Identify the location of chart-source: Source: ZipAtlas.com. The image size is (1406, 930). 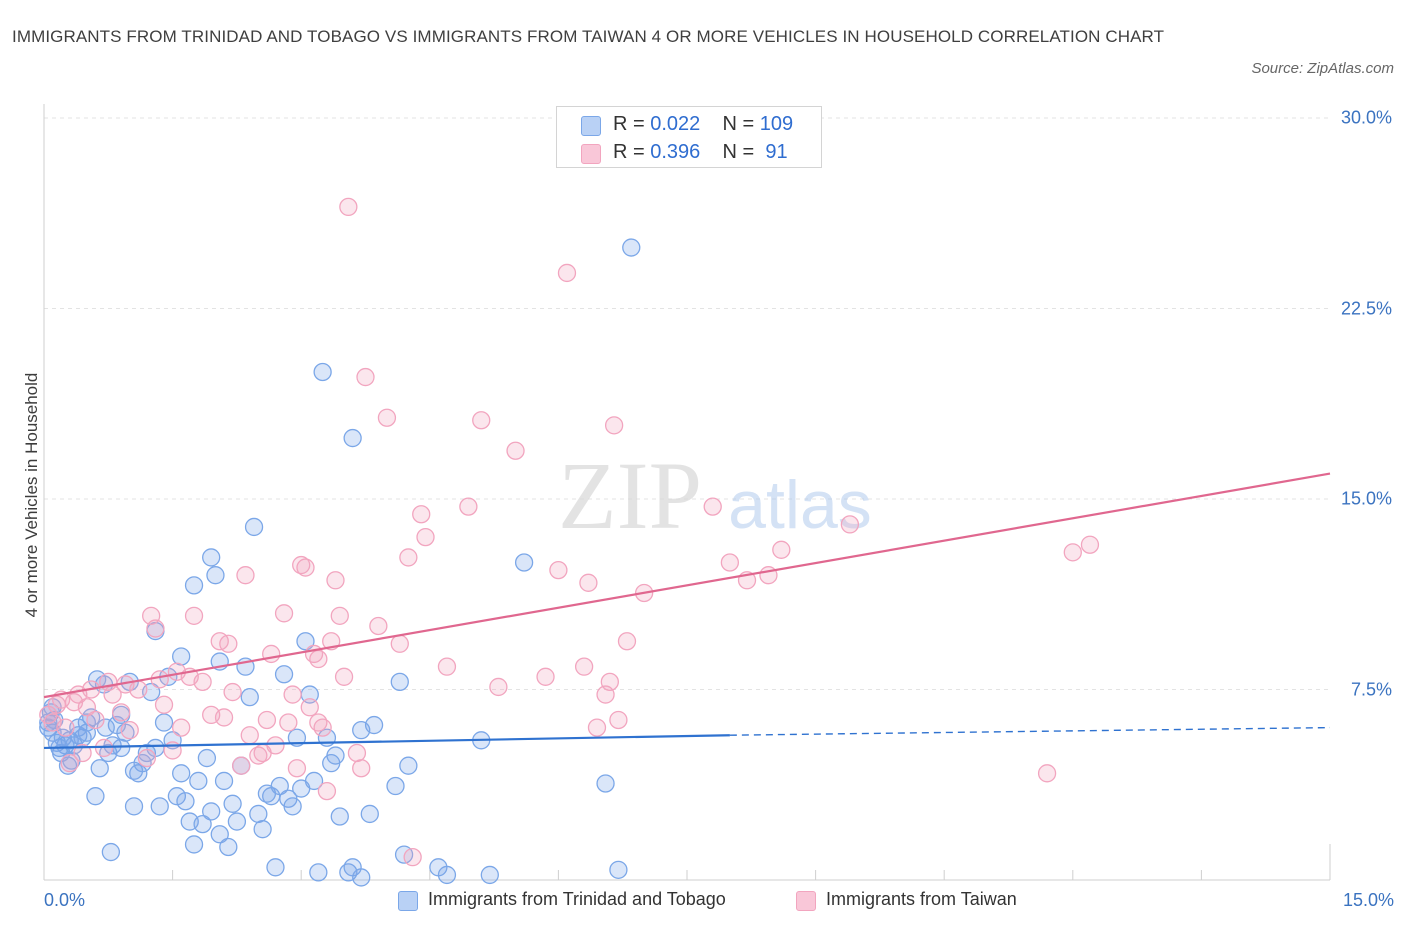
(1322, 68).